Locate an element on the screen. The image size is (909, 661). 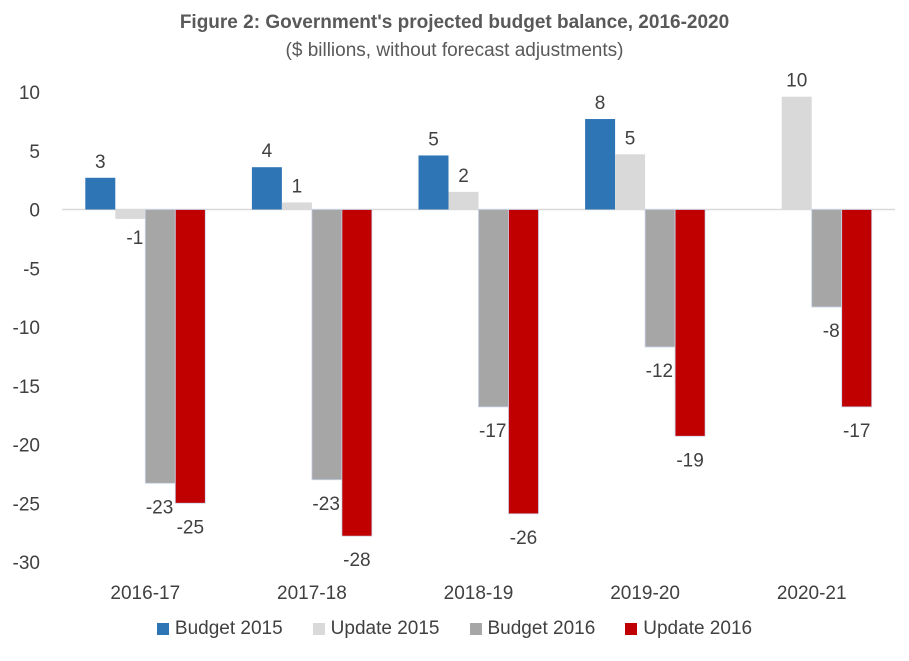
data-label: 4 is located at coordinates (267, 151).